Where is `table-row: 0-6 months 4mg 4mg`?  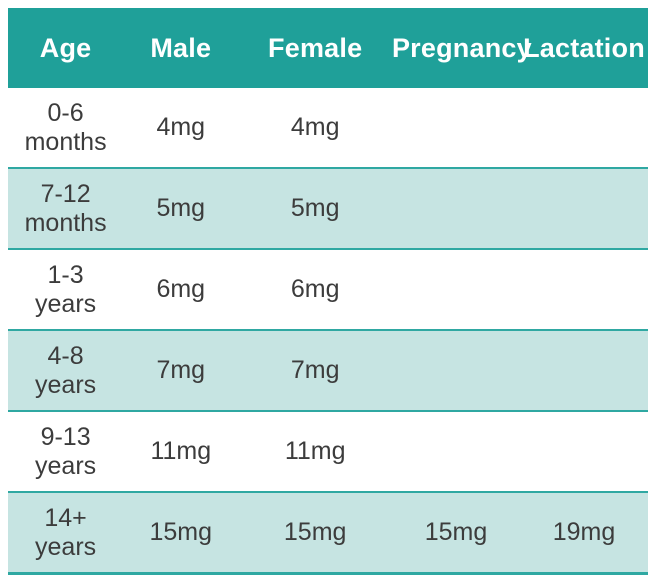 table-row: 0-6 months 4mg 4mg is located at coordinates (328, 128).